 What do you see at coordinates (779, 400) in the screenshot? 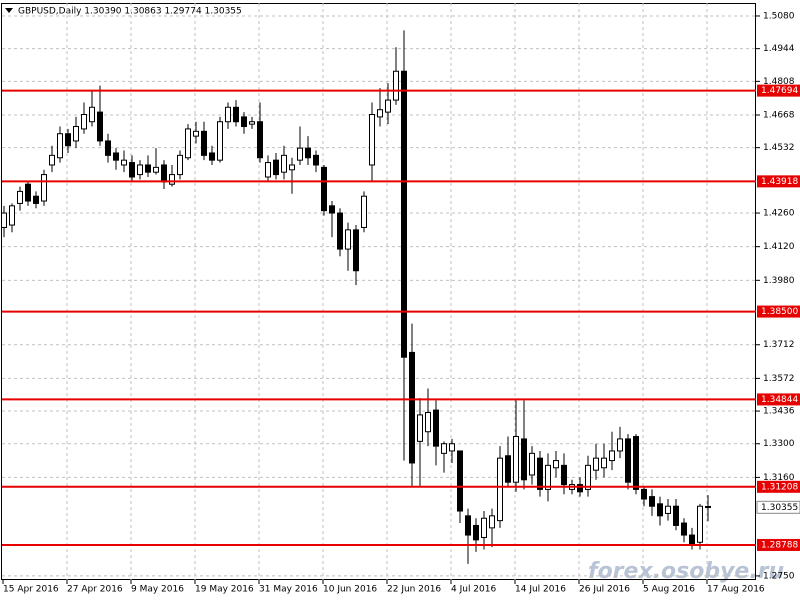
I see `level-label: 1.34844` at bounding box center [779, 400].